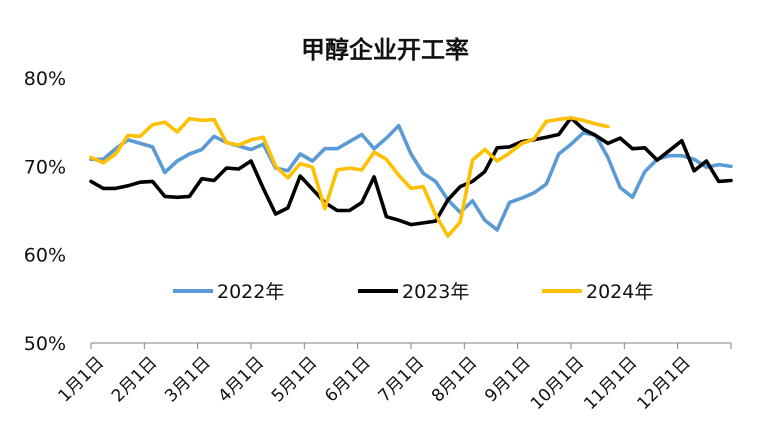 This screenshot has height=433, width=778. Describe the element at coordinates (610, 383) in the screenshot. I see `x-tick-label: 11月1日` at that location.